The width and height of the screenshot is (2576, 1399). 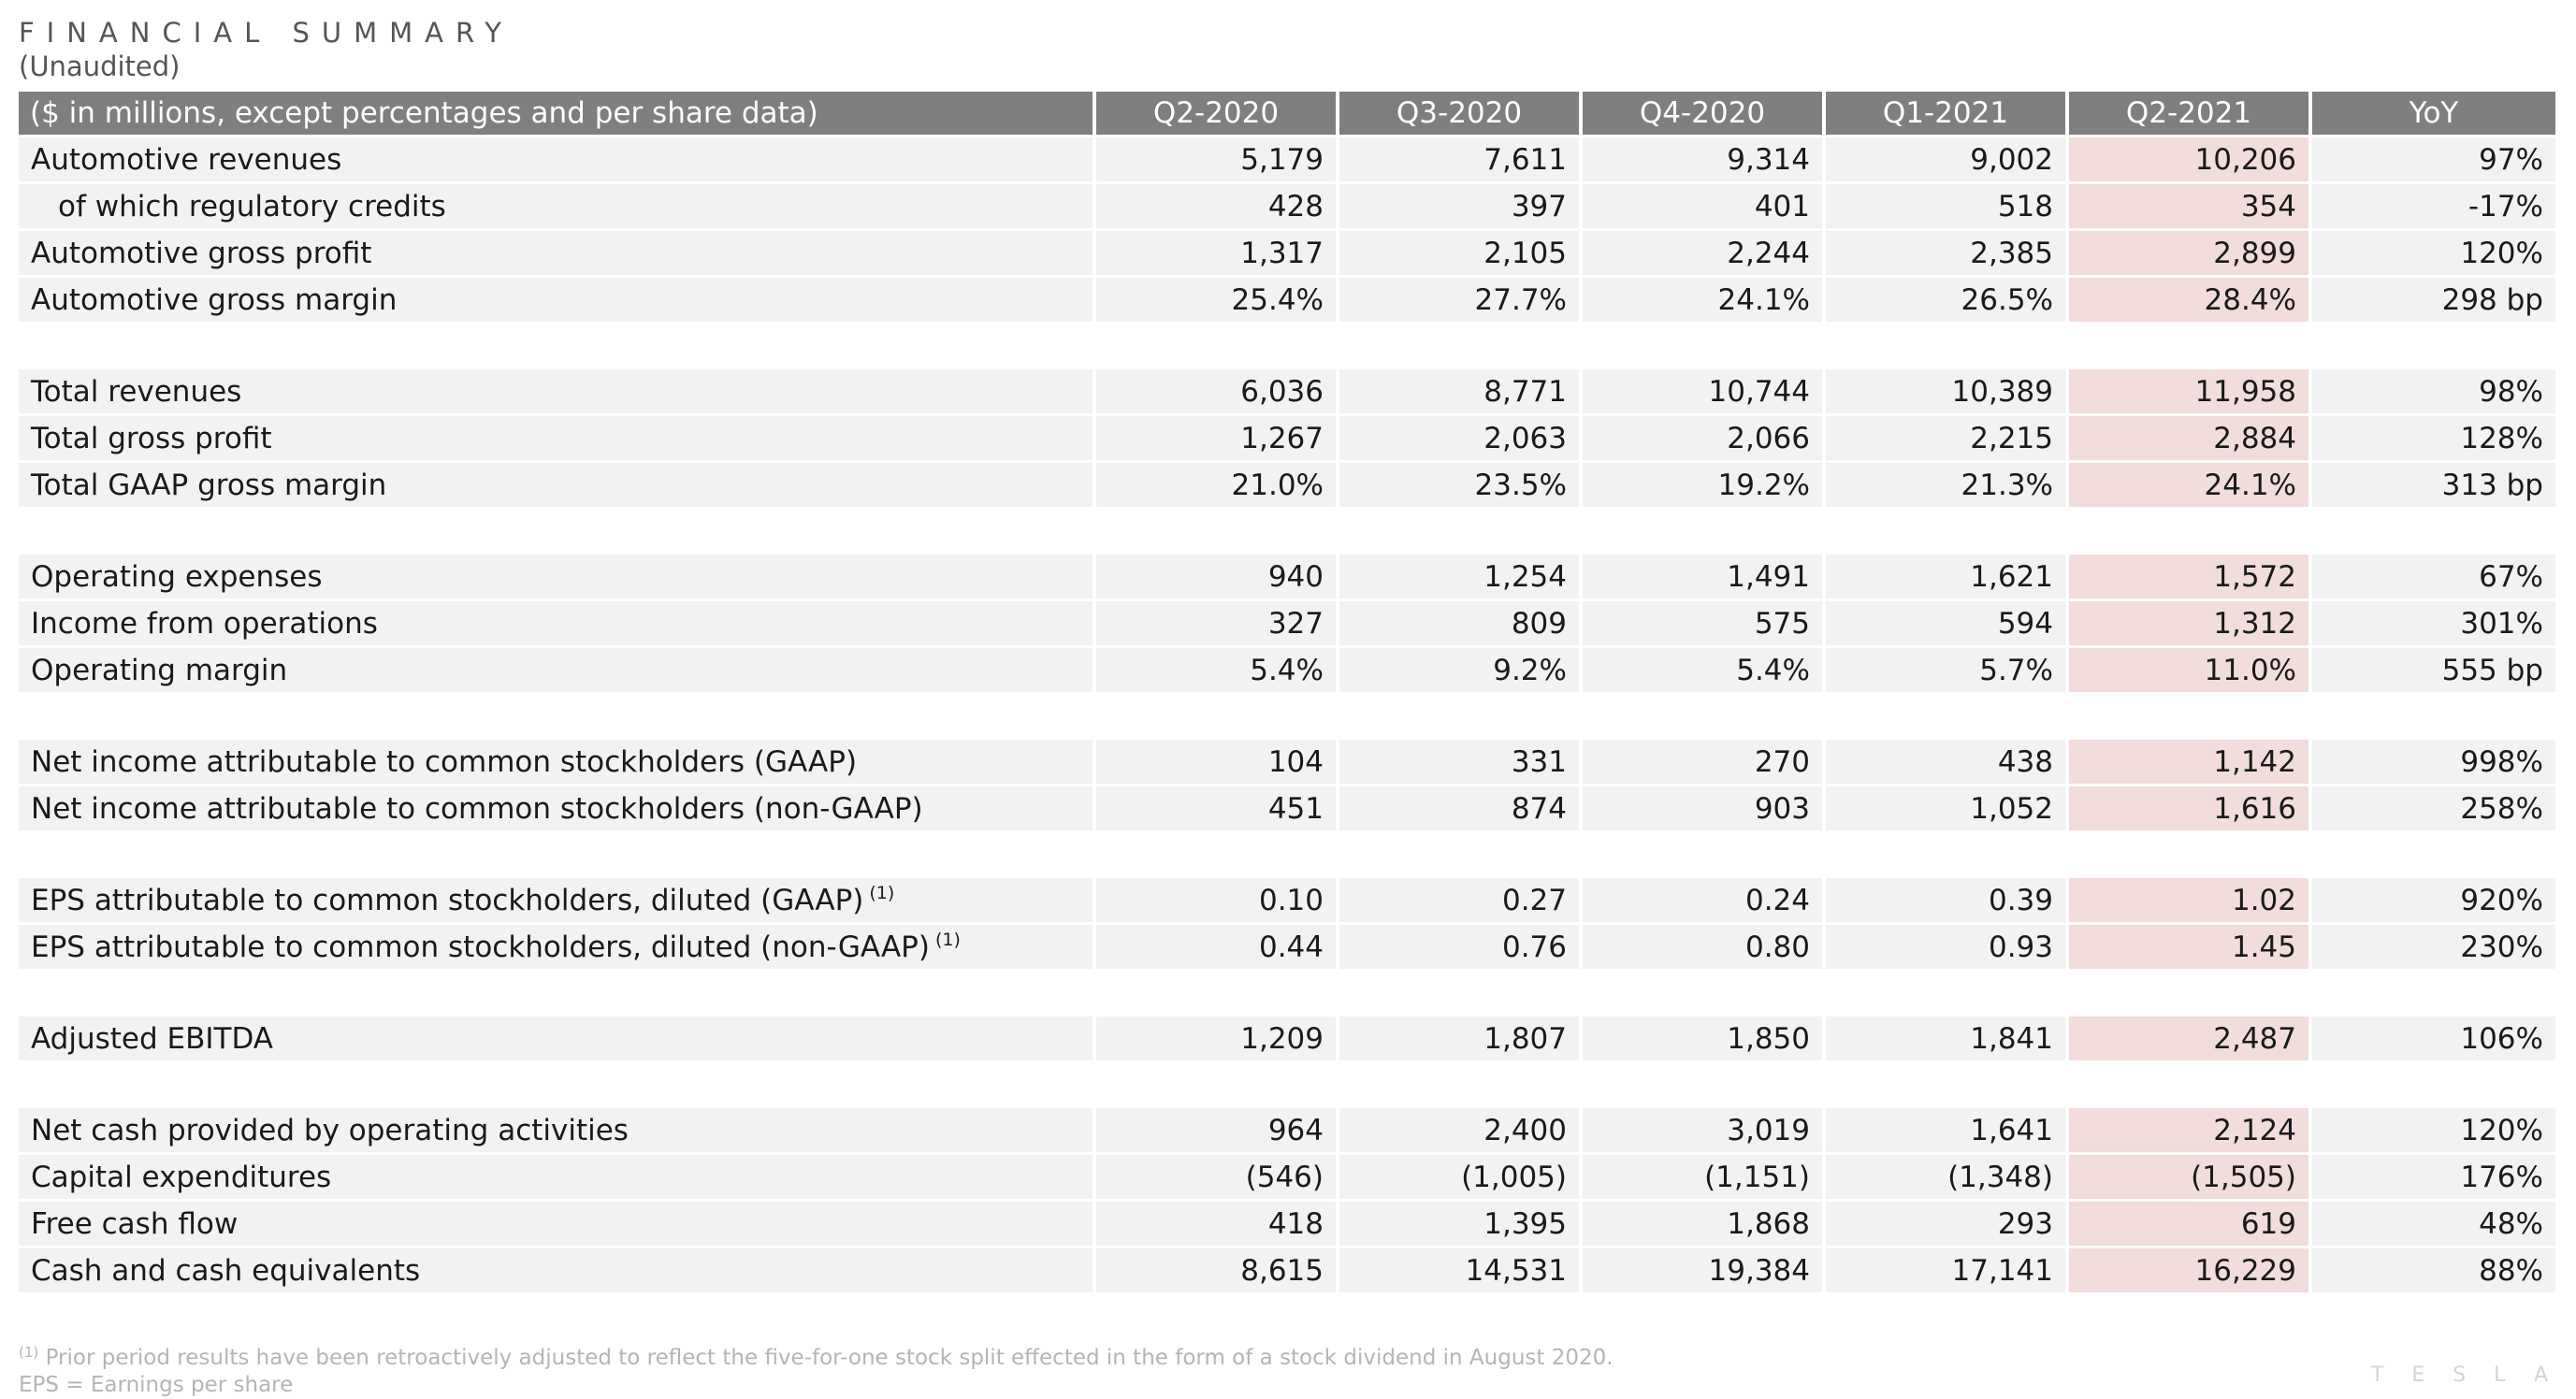 What do you see at coordinates (1704, 622) in the screenshot?
I see `cell-q4-2020: 575` at bounding box center [1704, 622].